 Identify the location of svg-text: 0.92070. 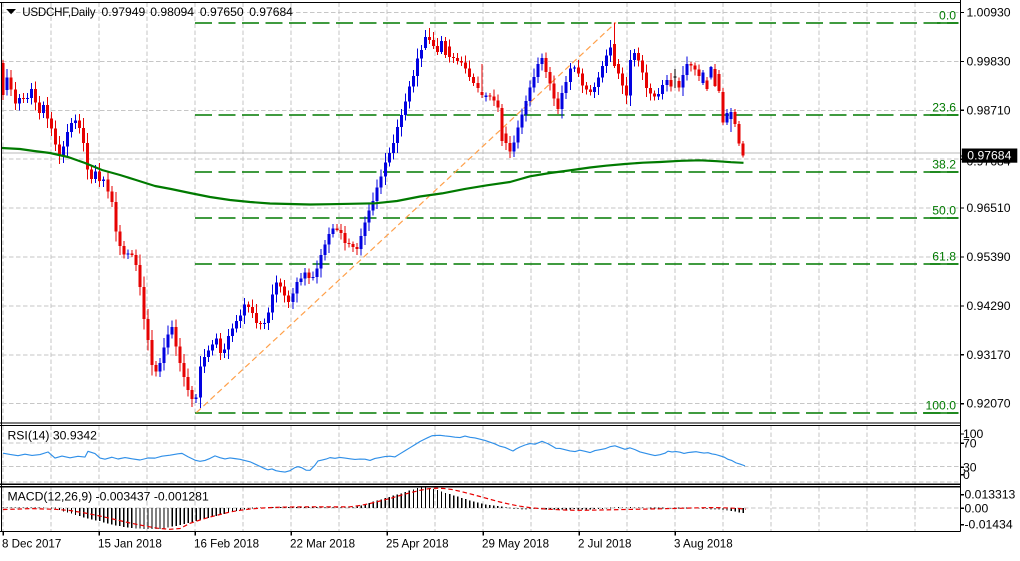
(989, 404).